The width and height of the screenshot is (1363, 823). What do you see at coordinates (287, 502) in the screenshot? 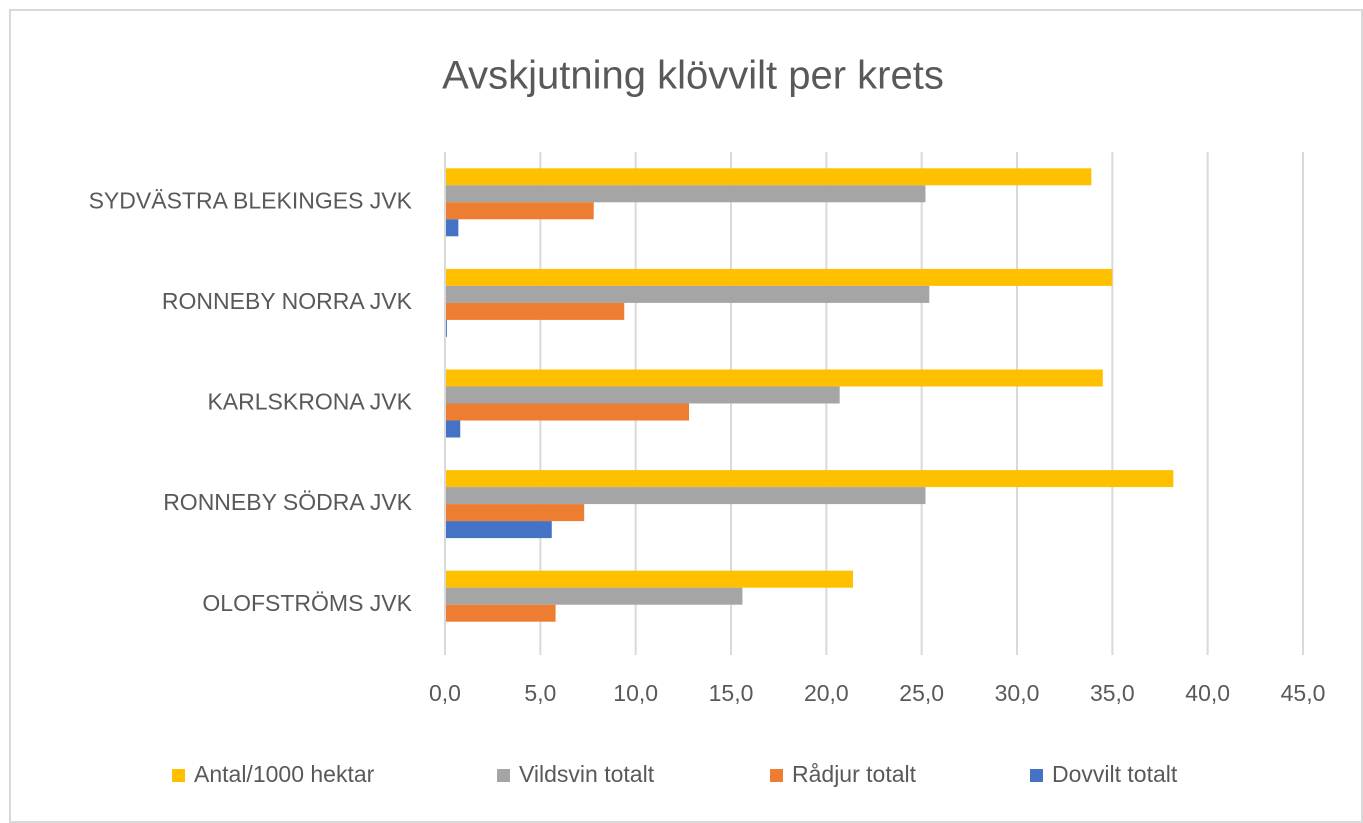
I see `y-tick-label: RONNEBY SÖDRA JVK` at bounding box center [287, 502].